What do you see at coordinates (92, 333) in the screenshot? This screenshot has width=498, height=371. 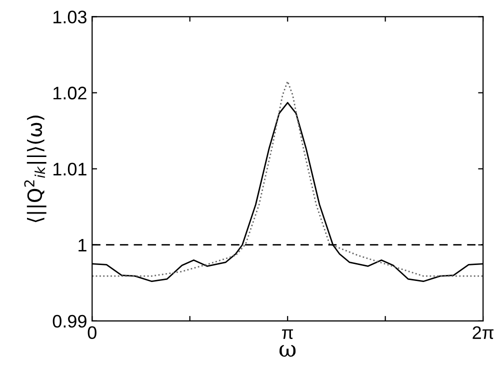 I see `x-tick-label: 0` at bounding box center [92, 333].